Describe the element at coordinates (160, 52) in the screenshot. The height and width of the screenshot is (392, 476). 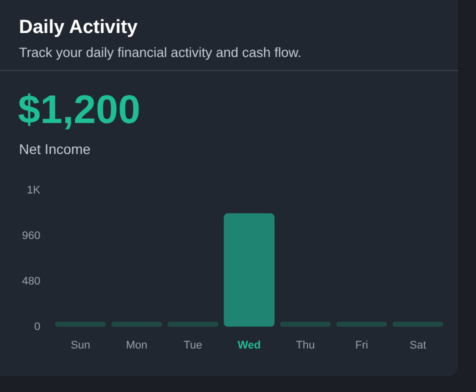
I see `chart-subtitle: Track your daily financial activity and cash flow.` at that location.